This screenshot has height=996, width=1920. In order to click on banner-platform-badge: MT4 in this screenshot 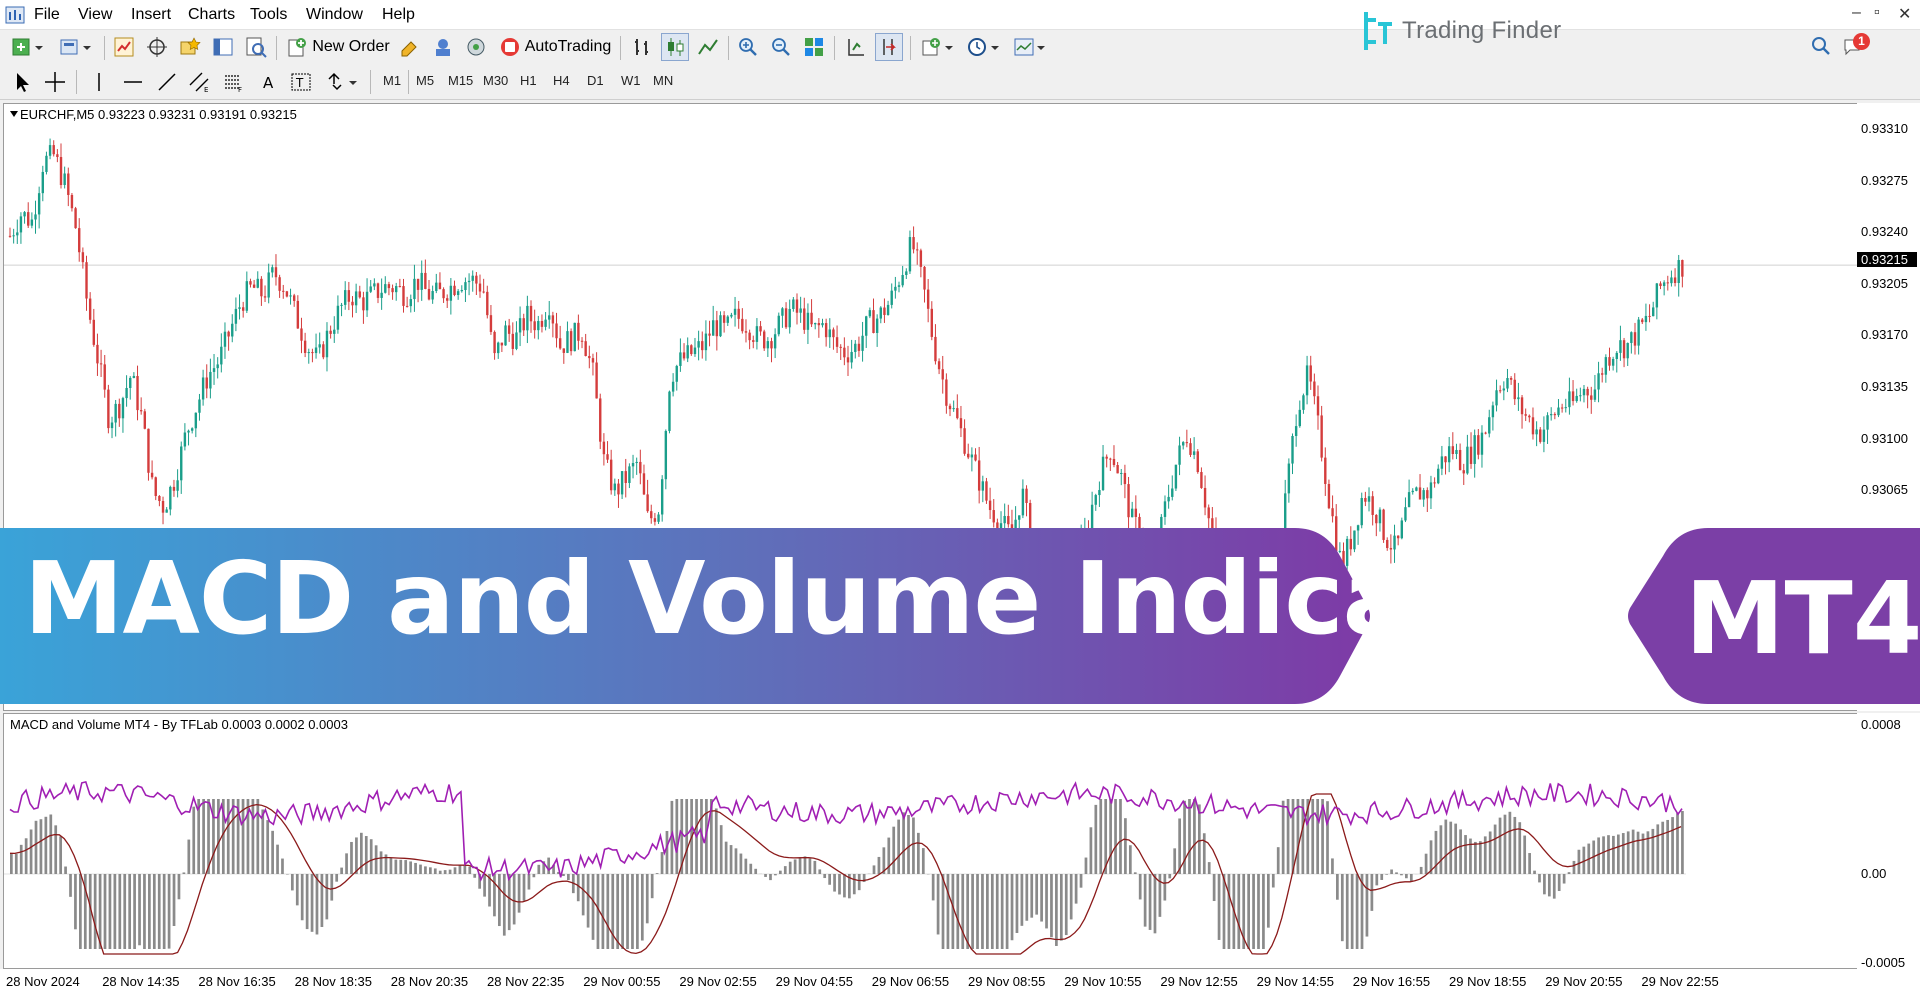, I will do `click(1802, 618)`.